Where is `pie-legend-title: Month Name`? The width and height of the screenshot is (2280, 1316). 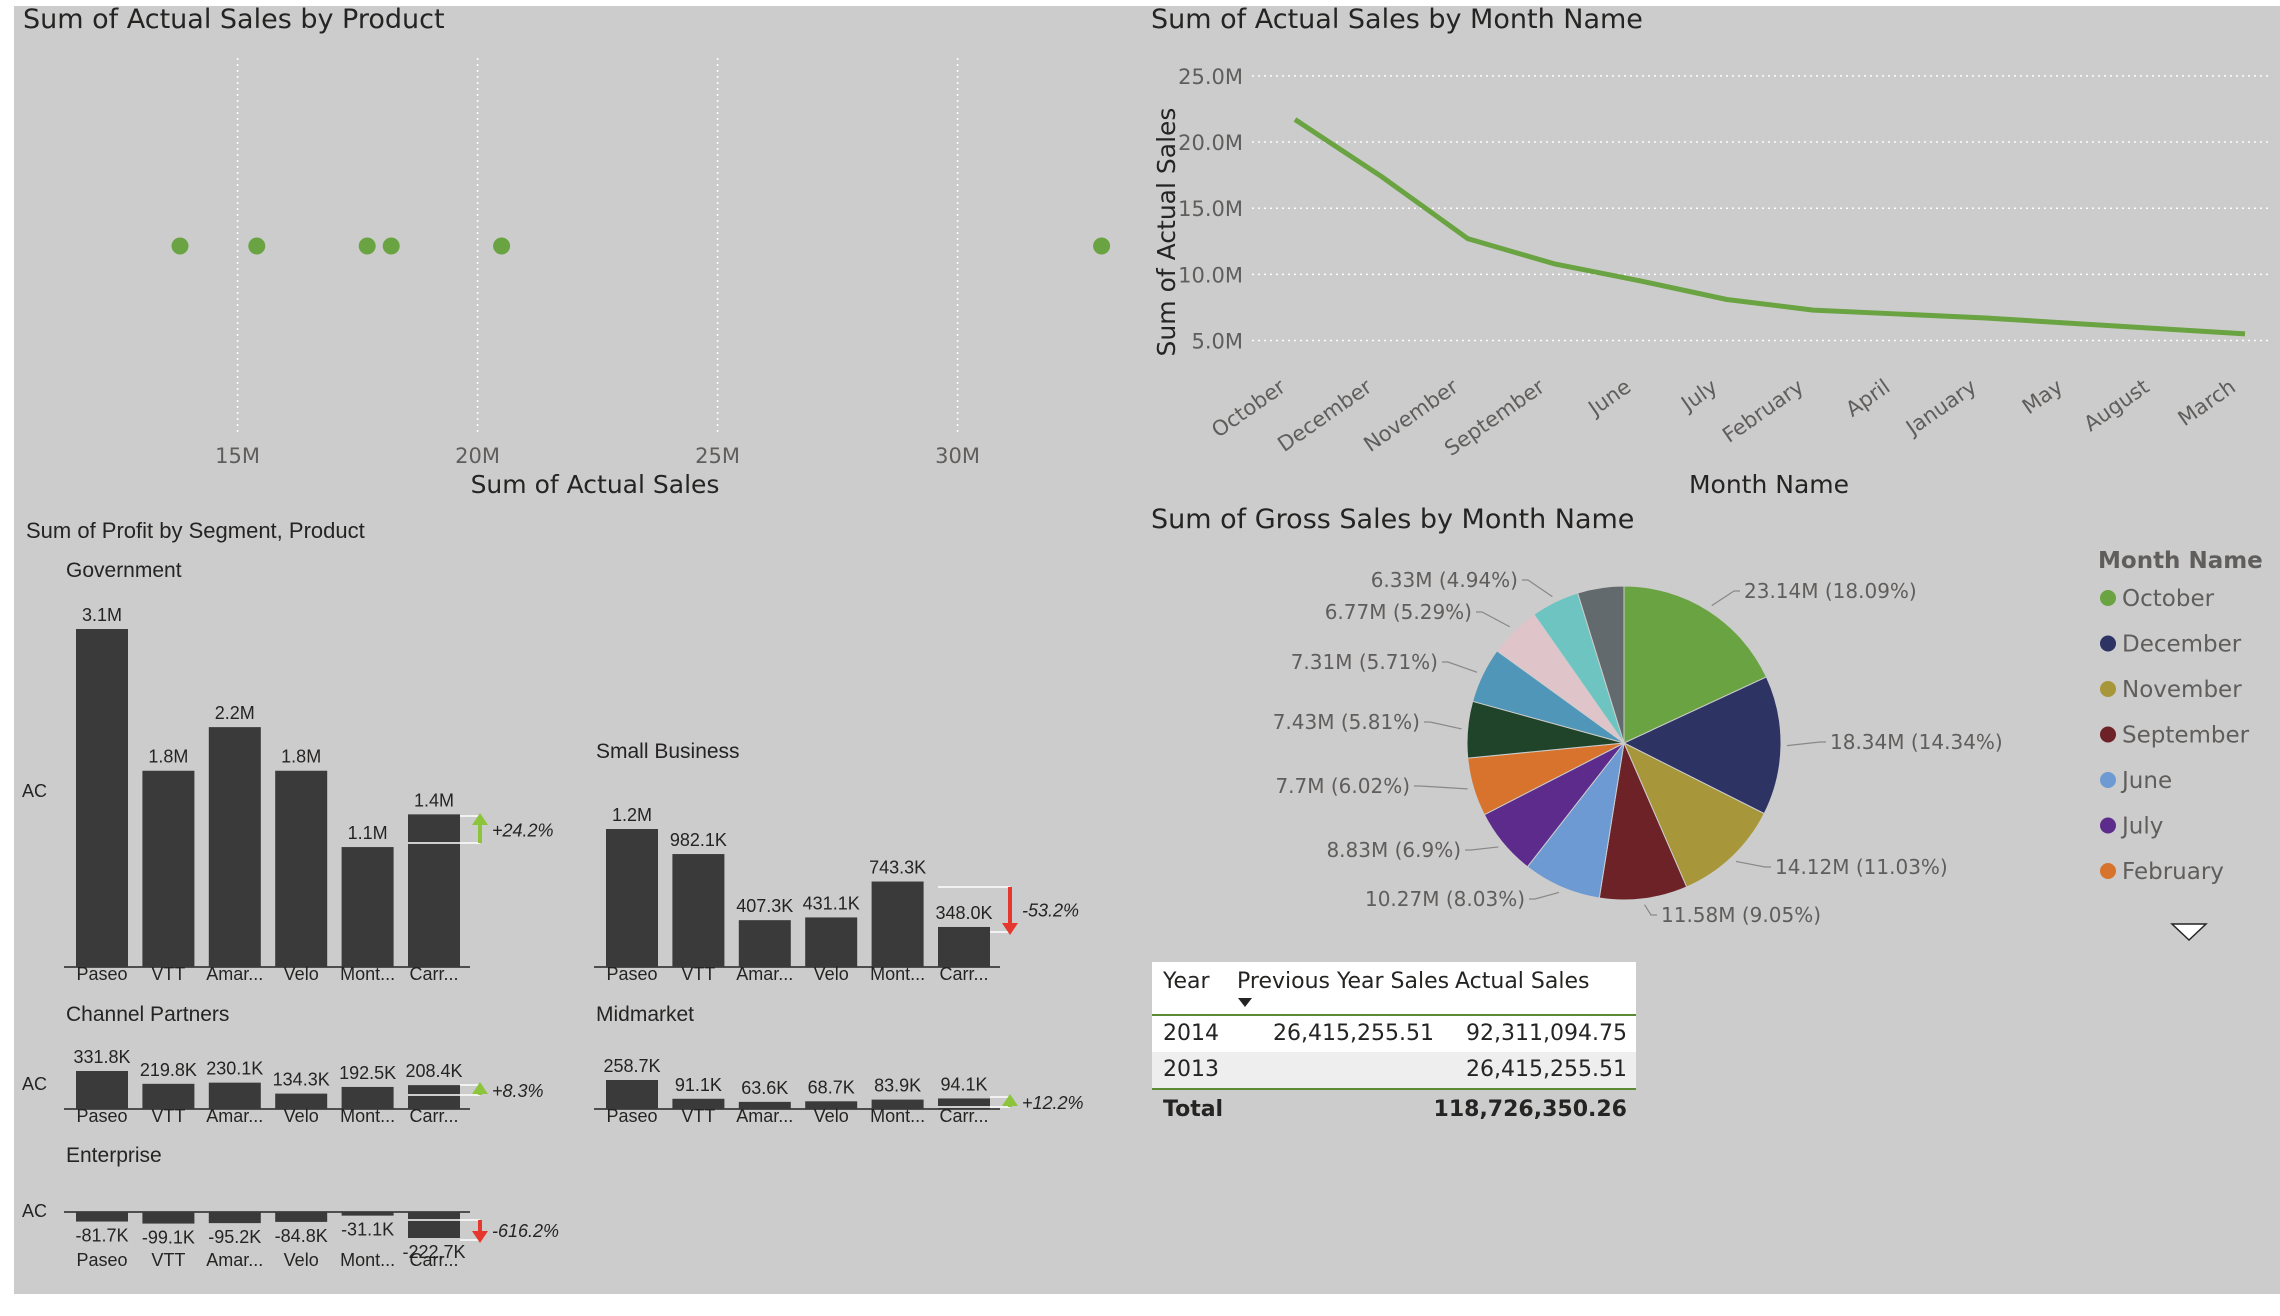
pie-legend-title: Month Name is located at coordinates (2180, 561).